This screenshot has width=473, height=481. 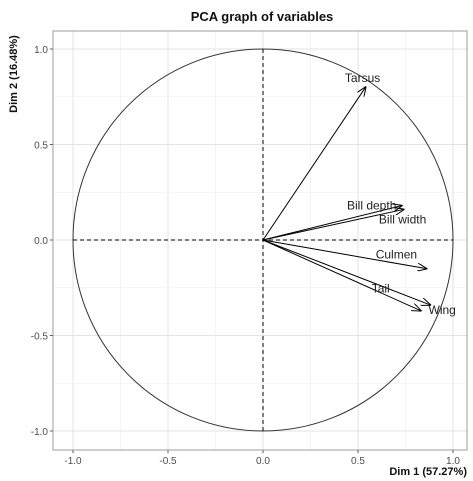 What do you see at coordinates (40, 337) in the screenshot?
I see `y-tick-label: -0.5` at bounding box center [40, 337].